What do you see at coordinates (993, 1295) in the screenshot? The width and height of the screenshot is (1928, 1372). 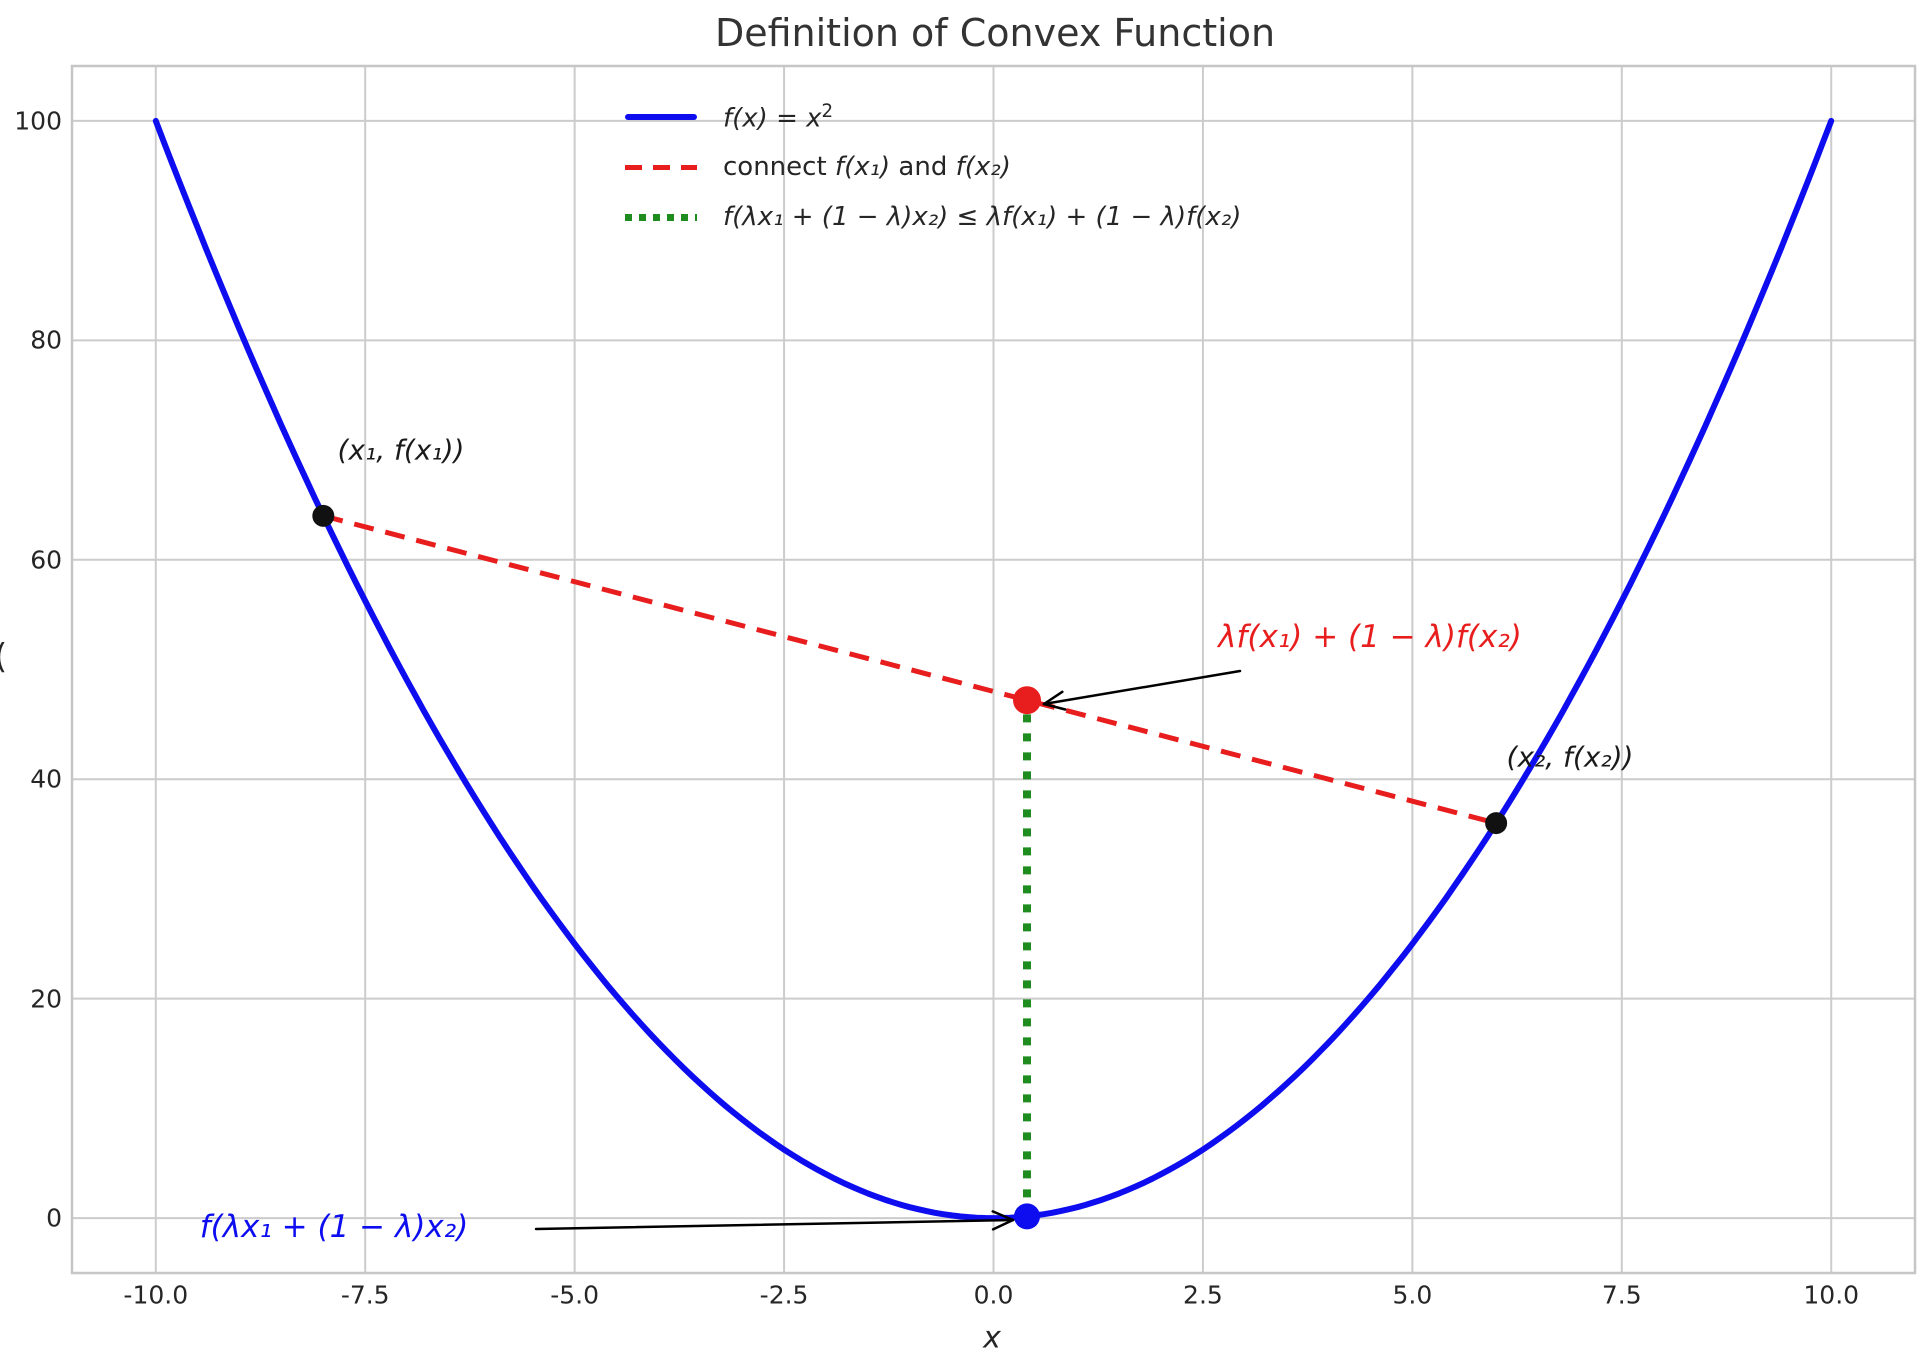 I see `x-tick-label: 0.0` at bounding box center [993, 1295].